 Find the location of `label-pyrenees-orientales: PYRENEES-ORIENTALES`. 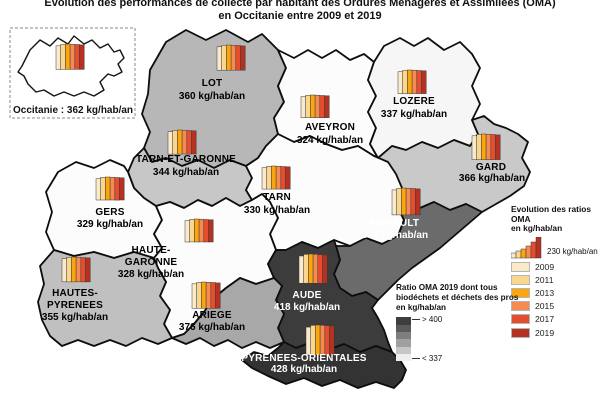

label-pyrenees-orientales: PYRENEES-ORIENTALES is located at coordinates (303, 358).